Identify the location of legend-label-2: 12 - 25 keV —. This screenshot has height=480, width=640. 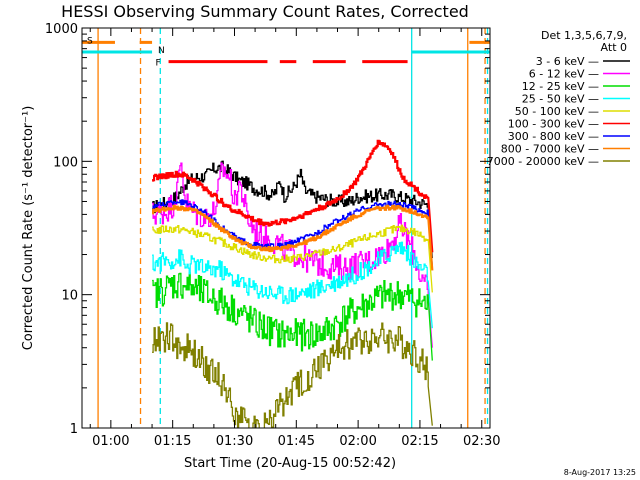
(560, 86).